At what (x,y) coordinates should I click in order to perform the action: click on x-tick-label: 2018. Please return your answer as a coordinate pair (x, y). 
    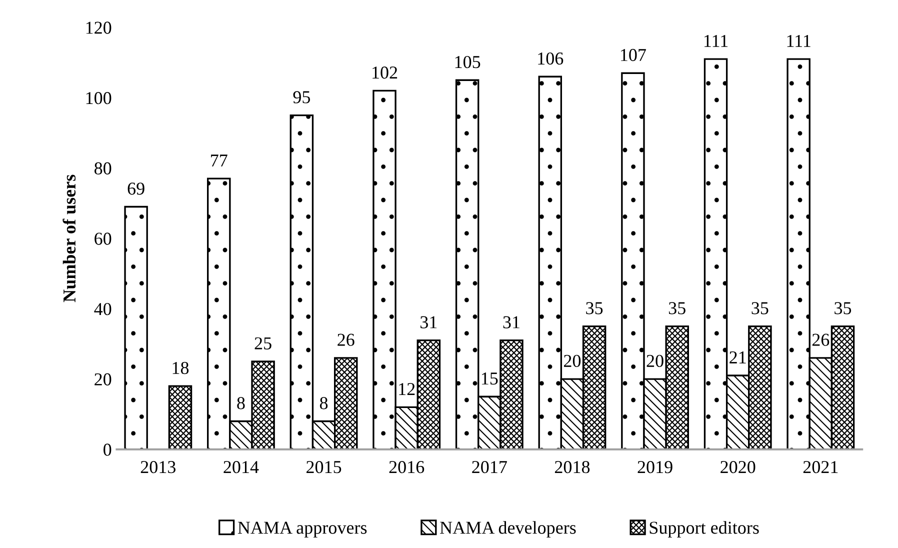
    Looking at the image, I should click on (572, 467).